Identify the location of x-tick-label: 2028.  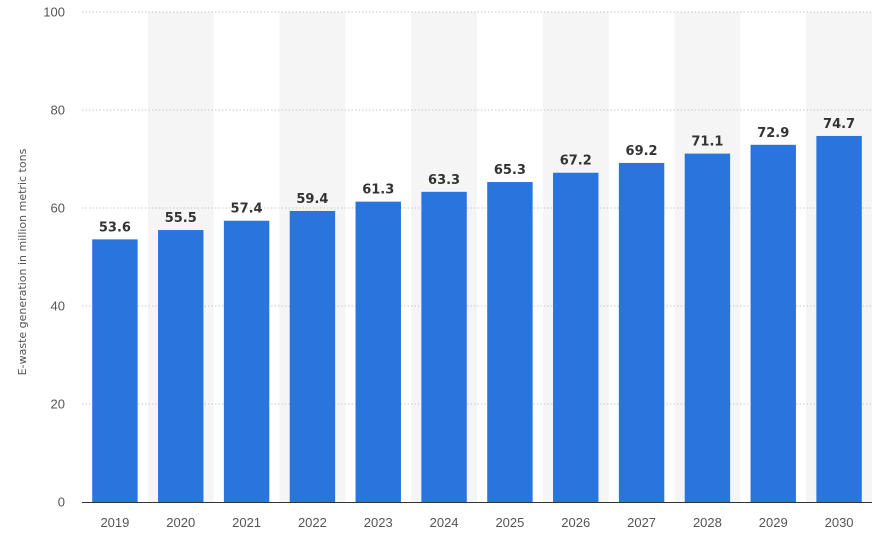
(707, 522).